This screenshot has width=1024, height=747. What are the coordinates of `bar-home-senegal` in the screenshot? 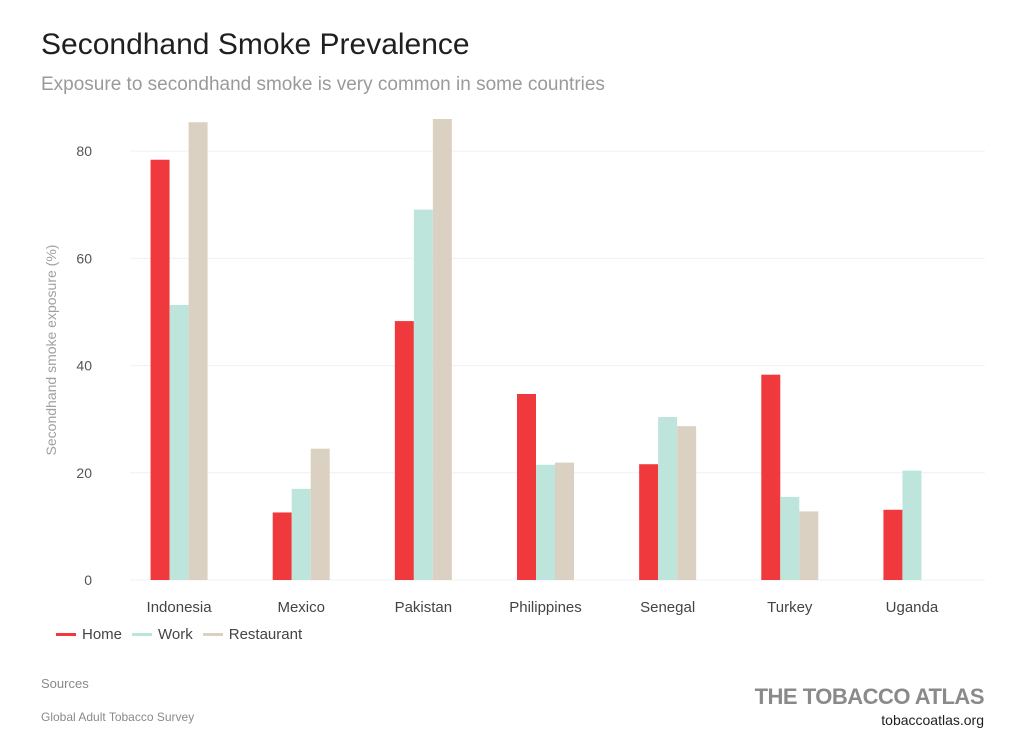 It's located at (649, 522).